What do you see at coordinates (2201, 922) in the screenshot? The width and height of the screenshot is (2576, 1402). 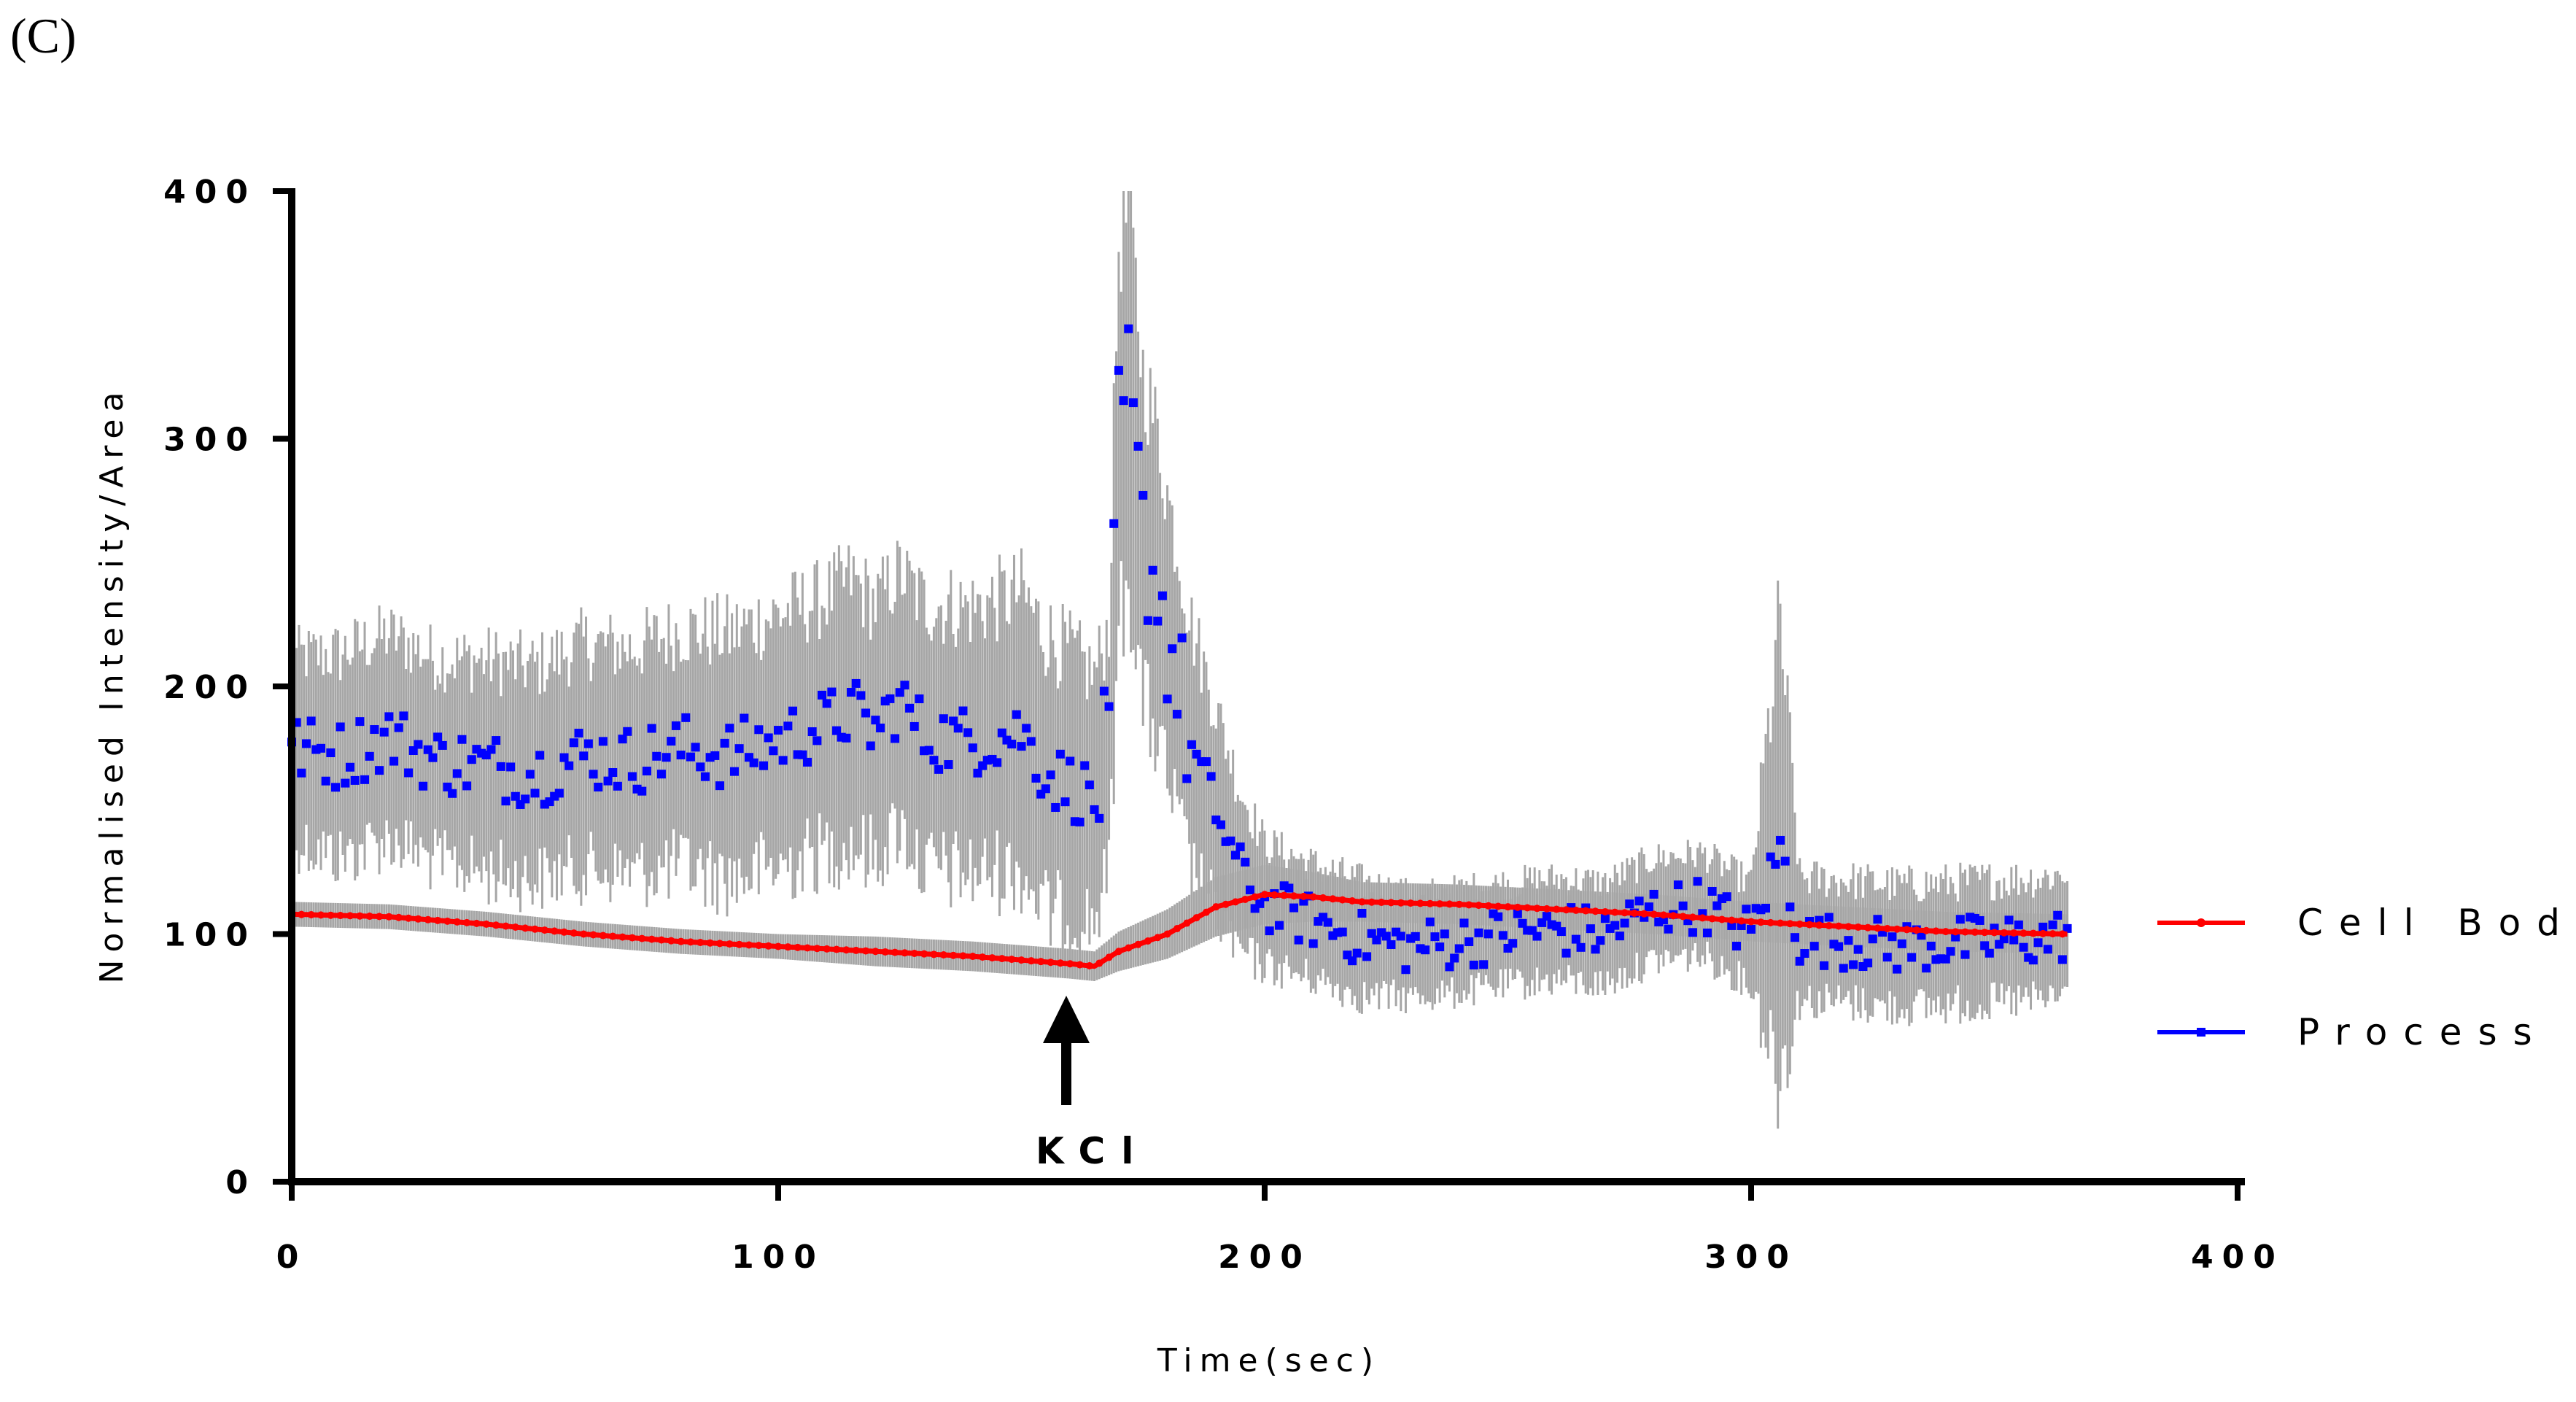 I see `legend-marker-cell-body` at bounding box center [2201, 922].